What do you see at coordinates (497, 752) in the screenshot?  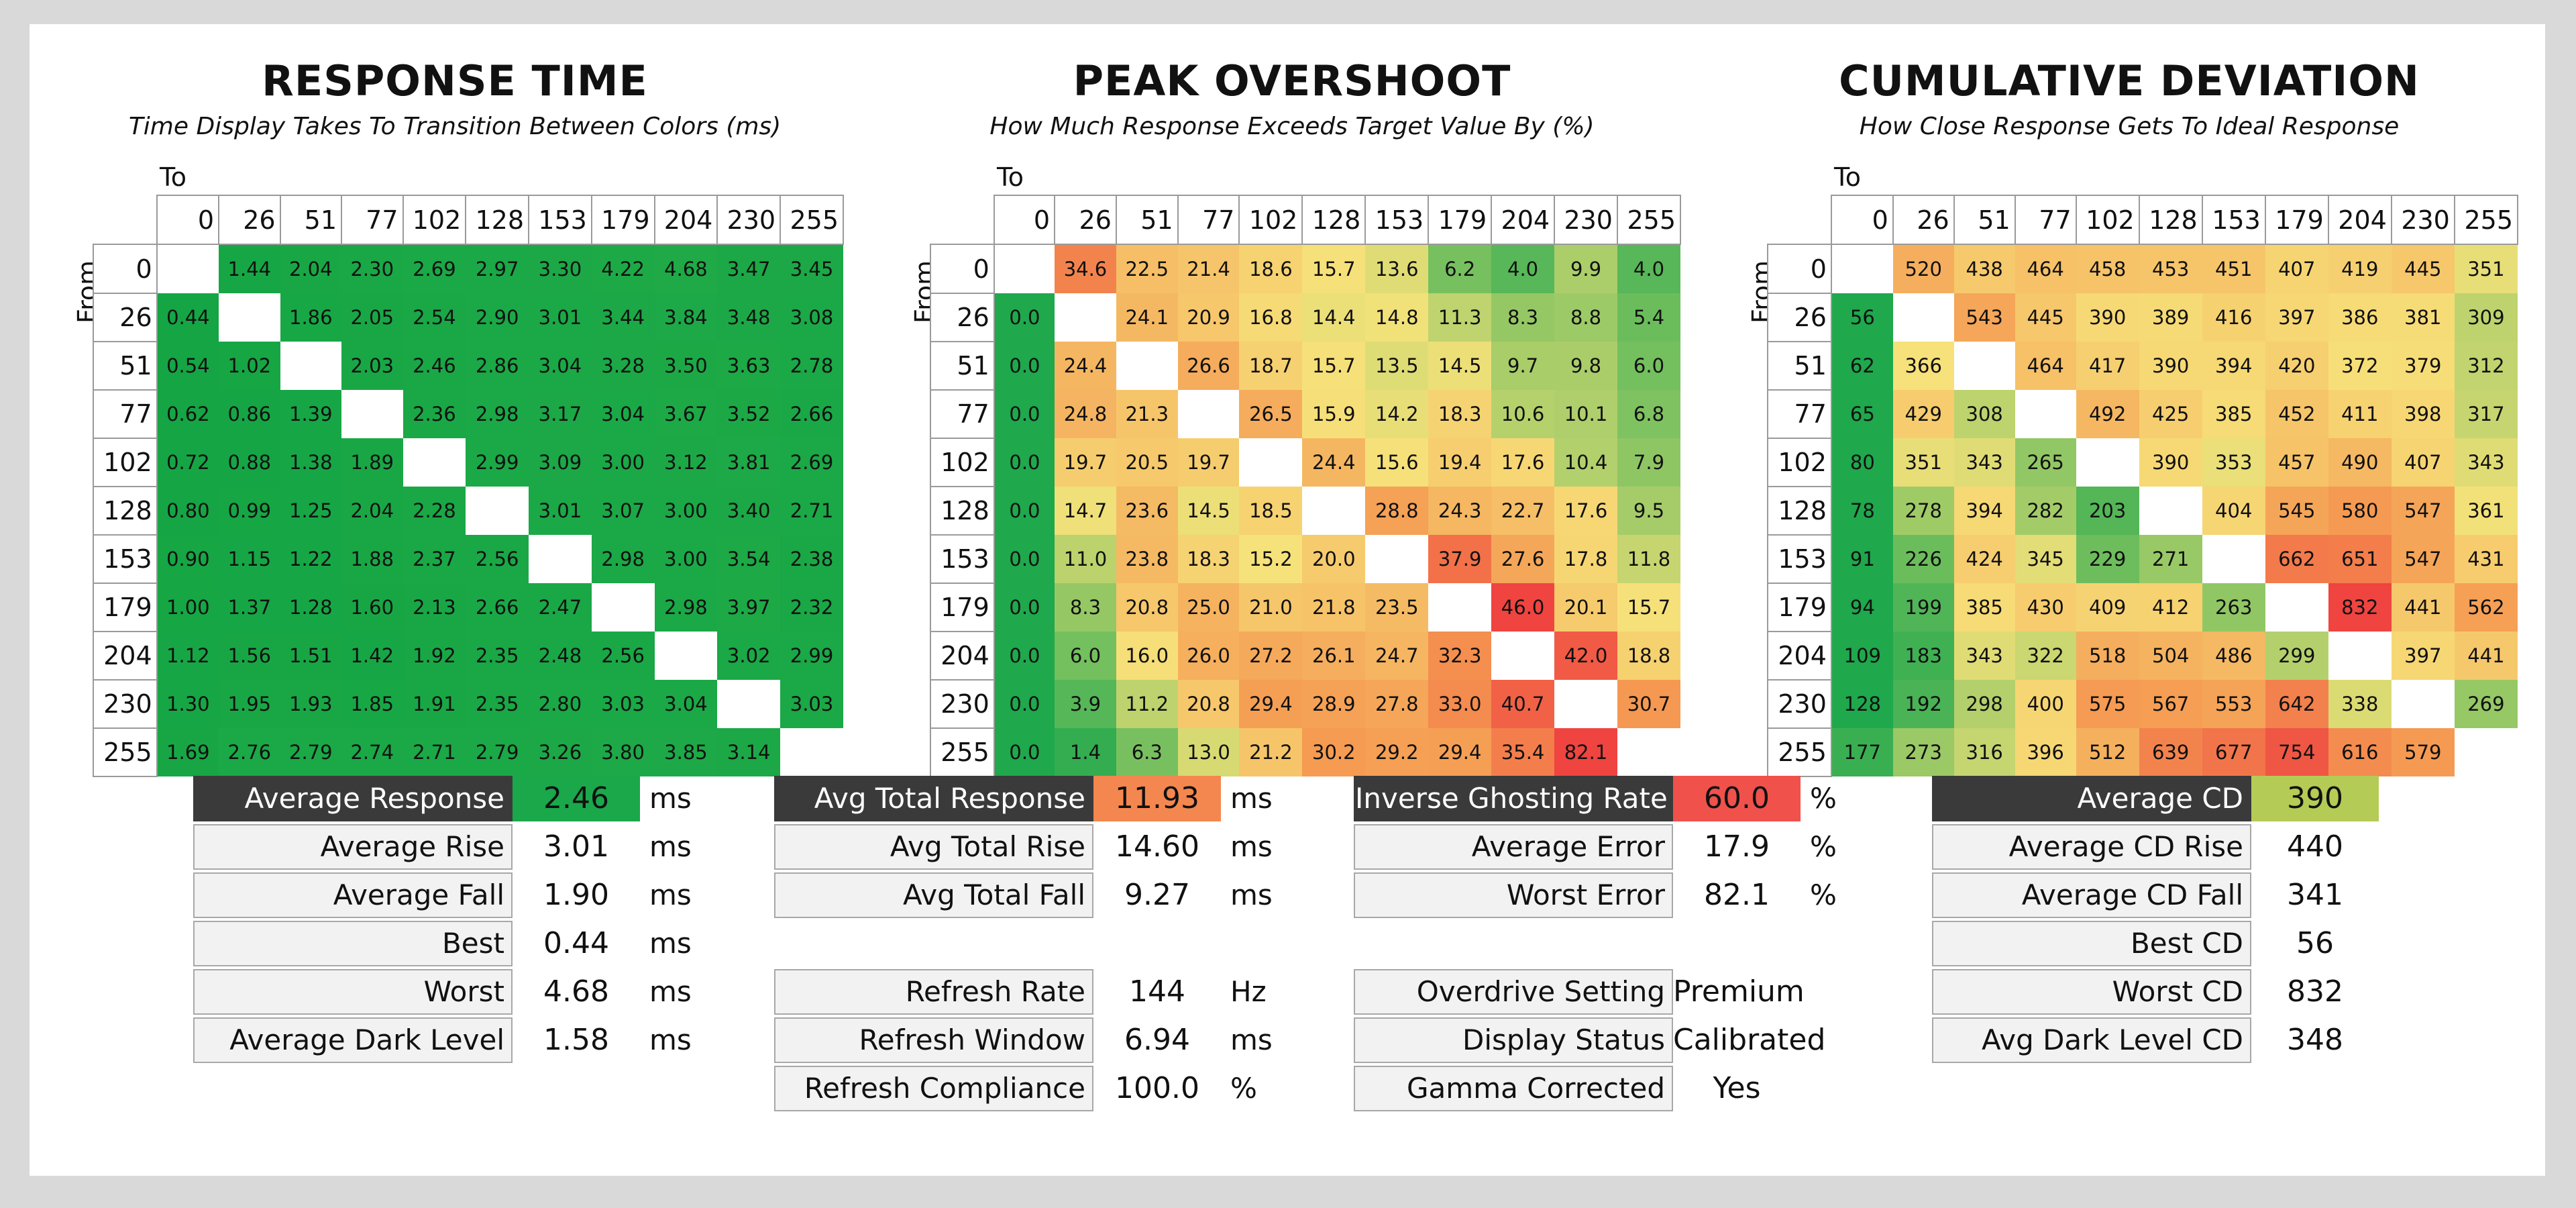 I see `heatmap-cell: 2.79` at bounding box center [497, 752].